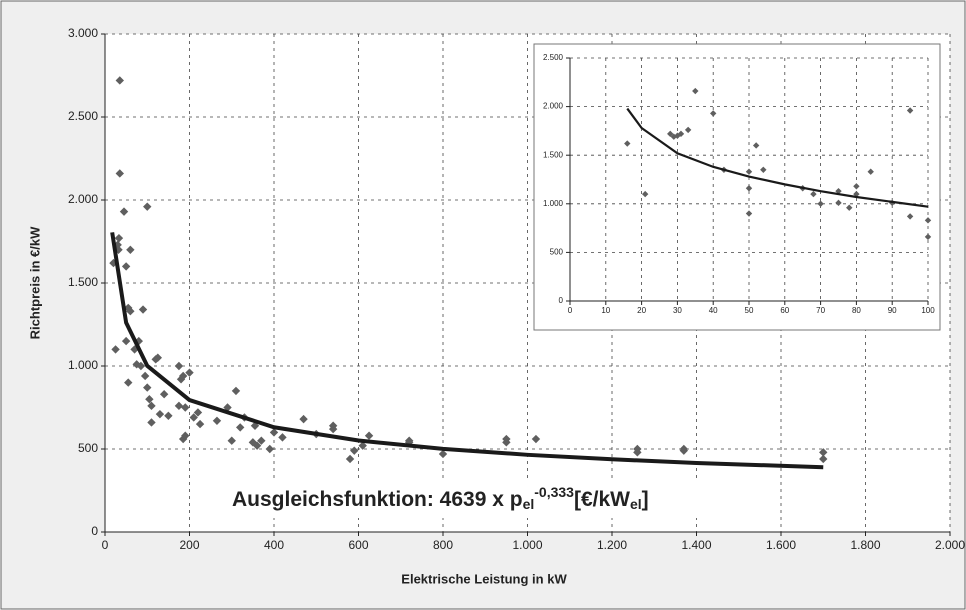 Image resolution: width=966 pixels, height=610 pixels. I want to click on x-tick-label: 90, so click(892, 310).